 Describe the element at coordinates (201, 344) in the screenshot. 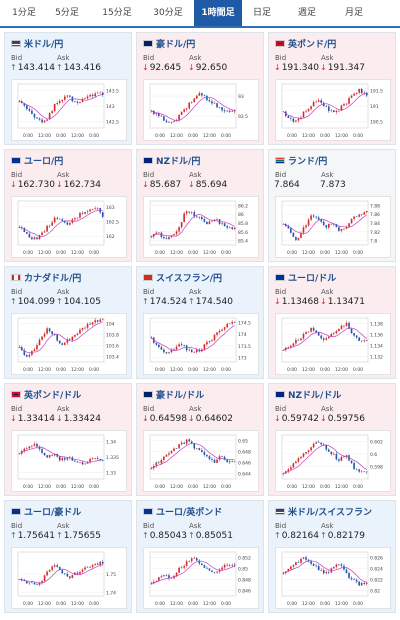

I see `price-chart: 174.5 174 173.5 173 0:00 12:00 0:00 12:00 0:00` at that location.